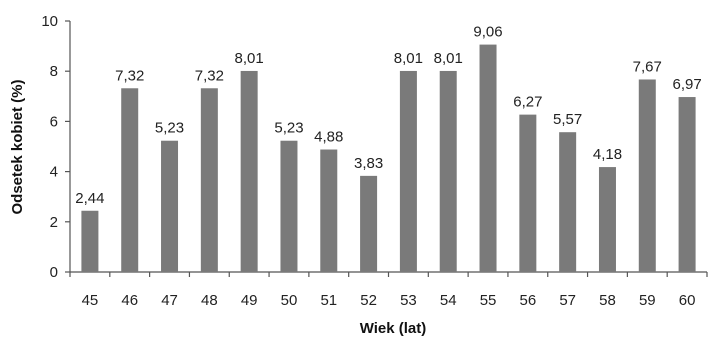  What do you see at coordinates (567, 300) in the screenshot?
I see `x-tick-label: 57` at bounding box center [567, 300].